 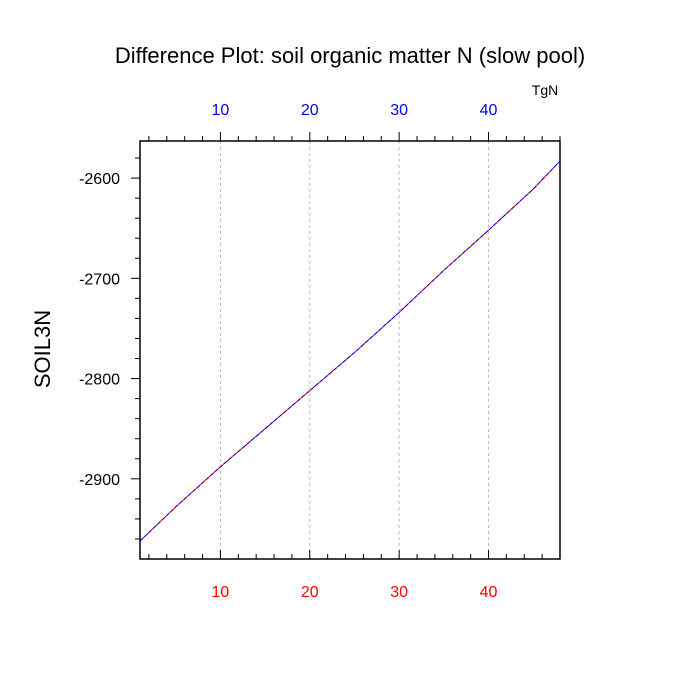 What do you see at coordinates (399, 592) in the screenshot?
I see `x-bottom-tick-label: 30` at bounding box center [399, 592].